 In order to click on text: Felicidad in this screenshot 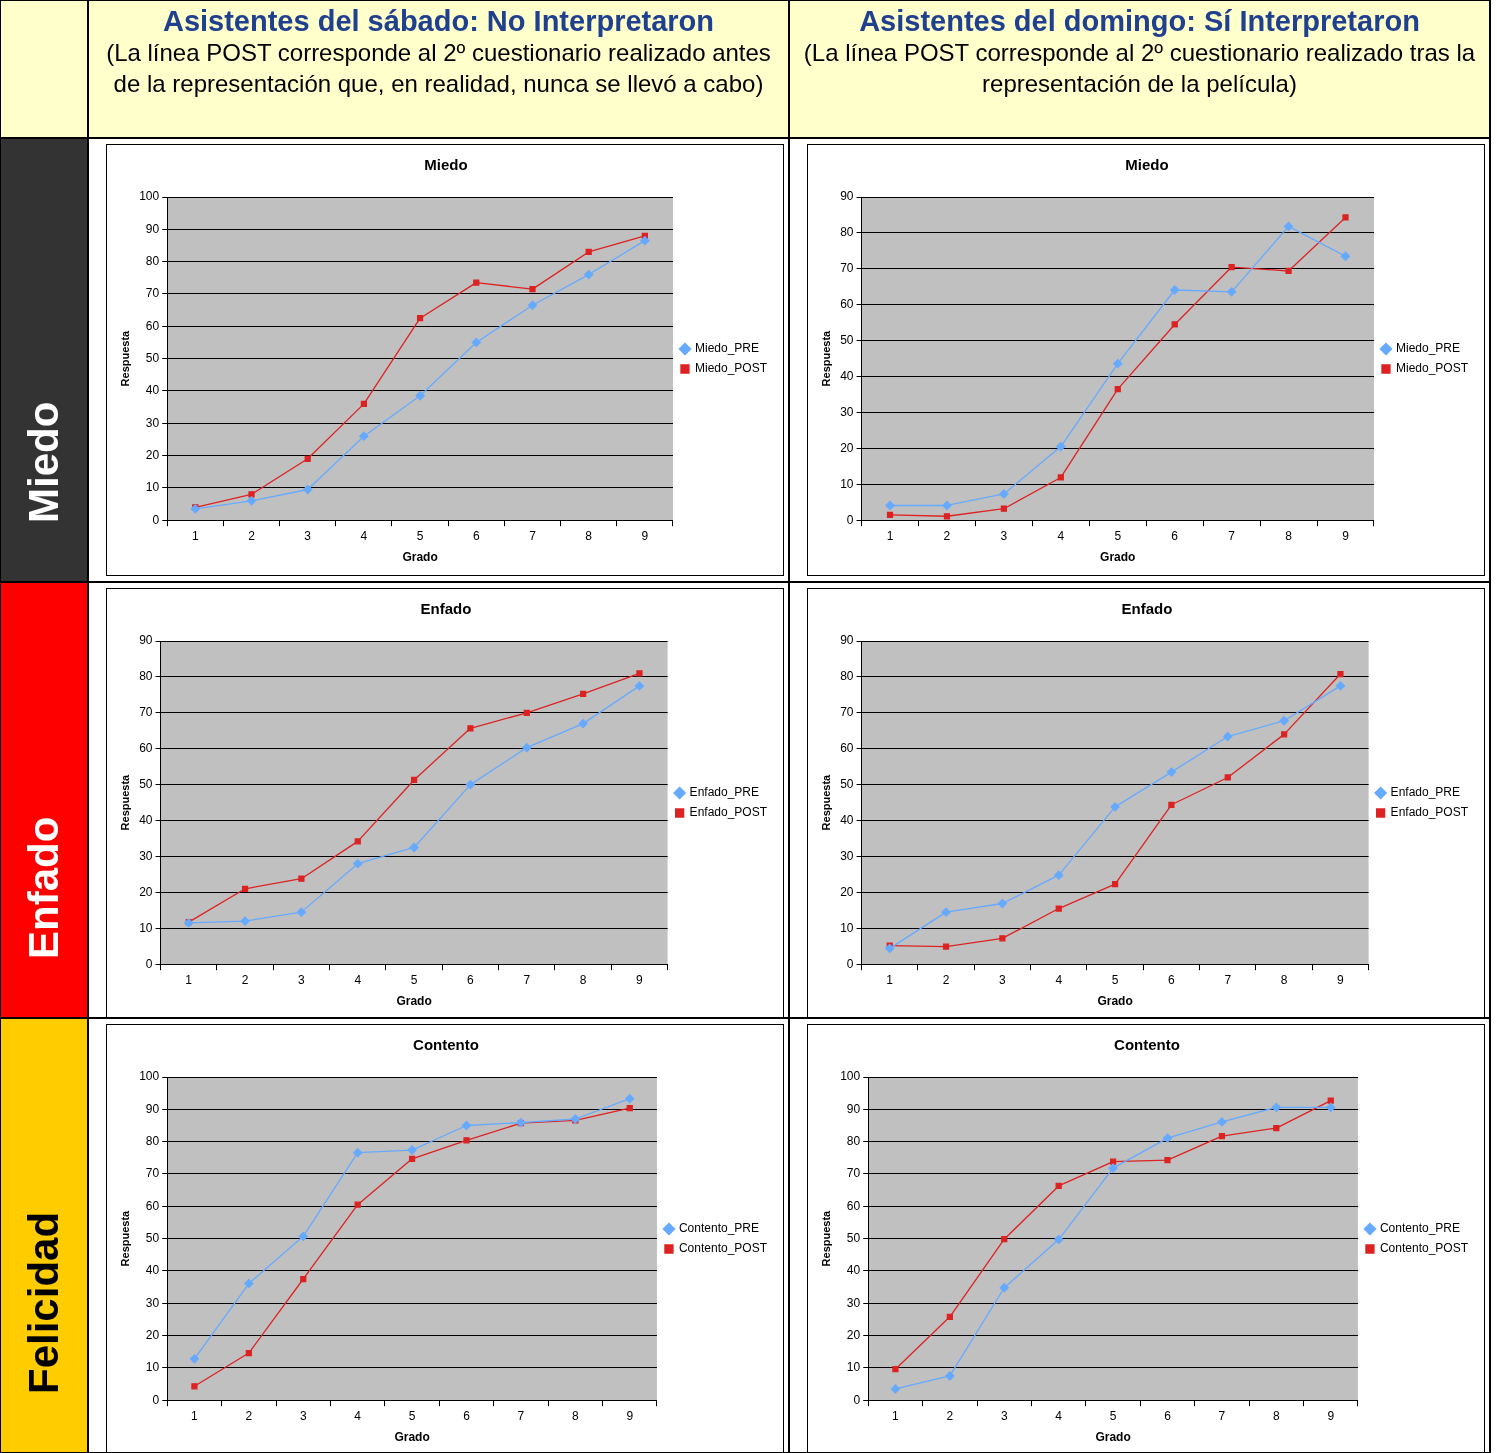, I will do `click(44, 1302)`.